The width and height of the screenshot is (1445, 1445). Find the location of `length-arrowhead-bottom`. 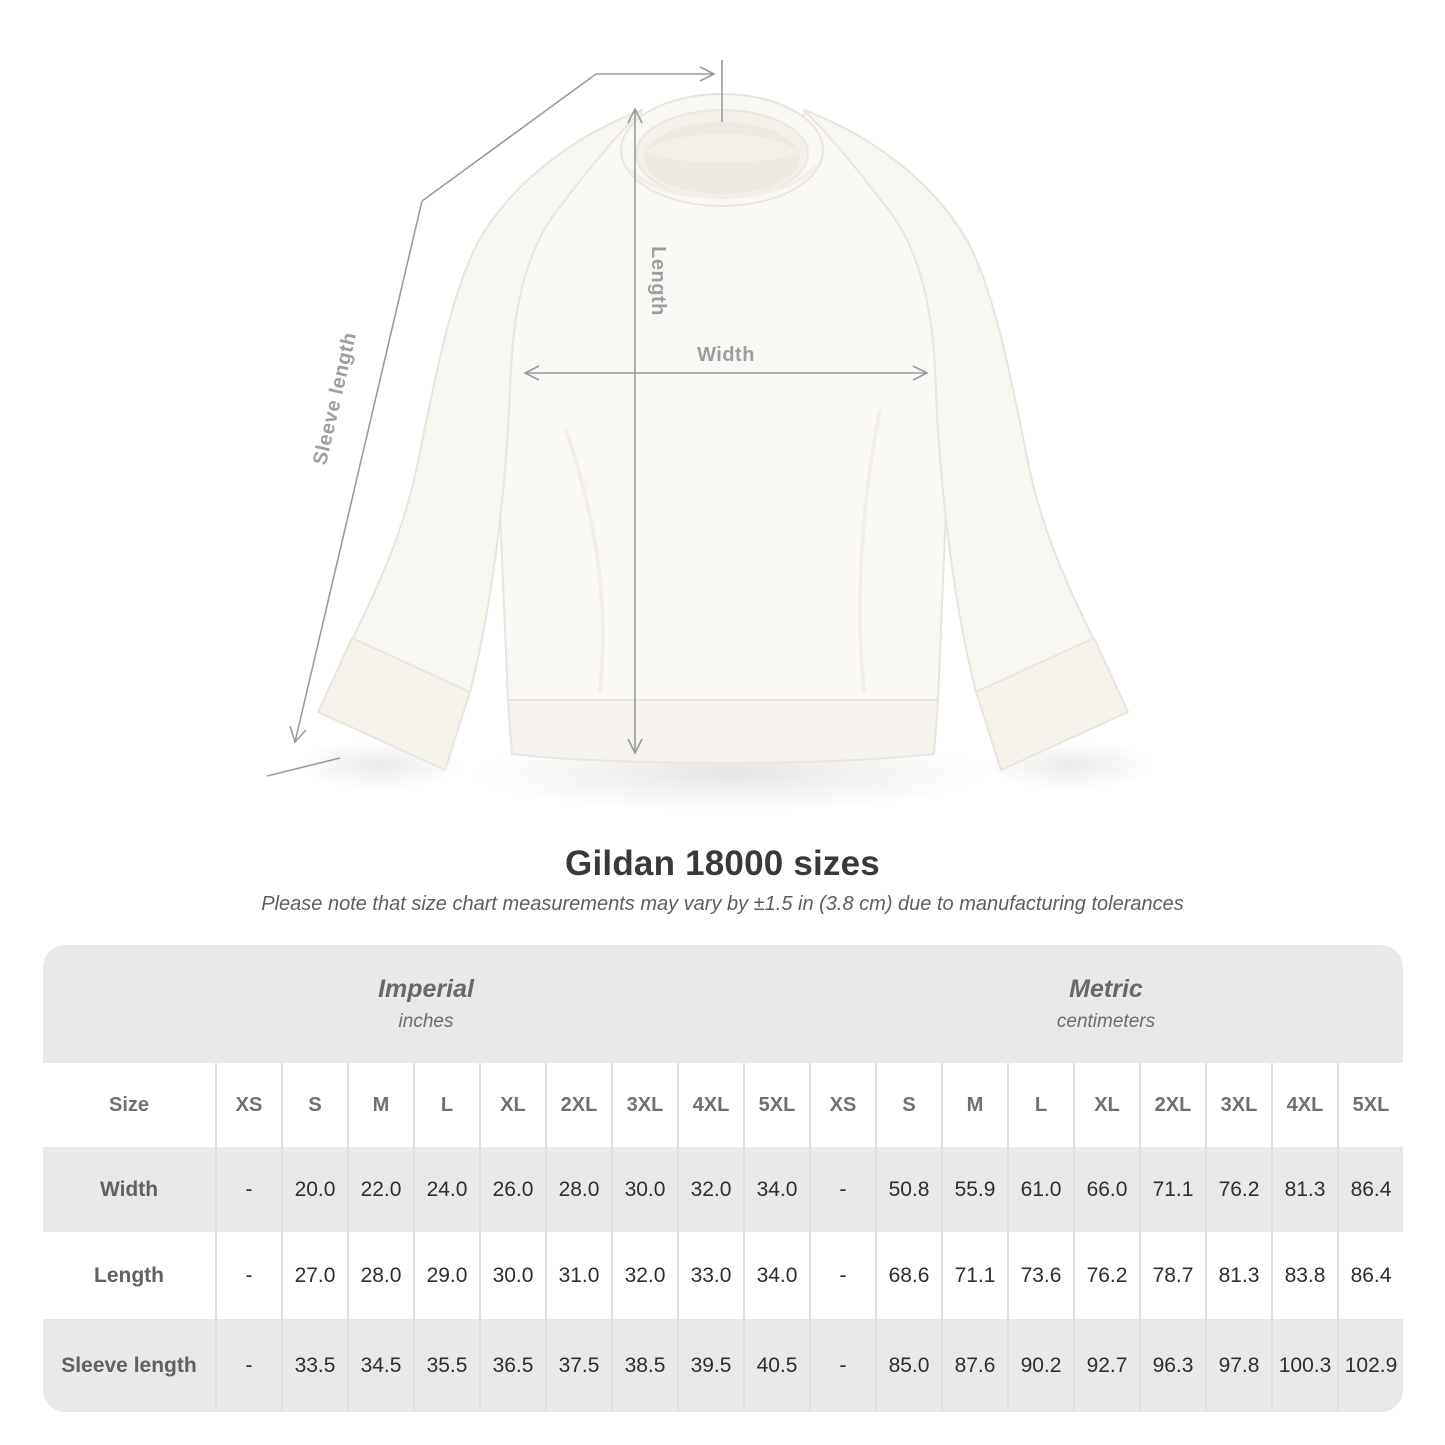

length-arrowhead-bottom is located at coordinates (635, 746).